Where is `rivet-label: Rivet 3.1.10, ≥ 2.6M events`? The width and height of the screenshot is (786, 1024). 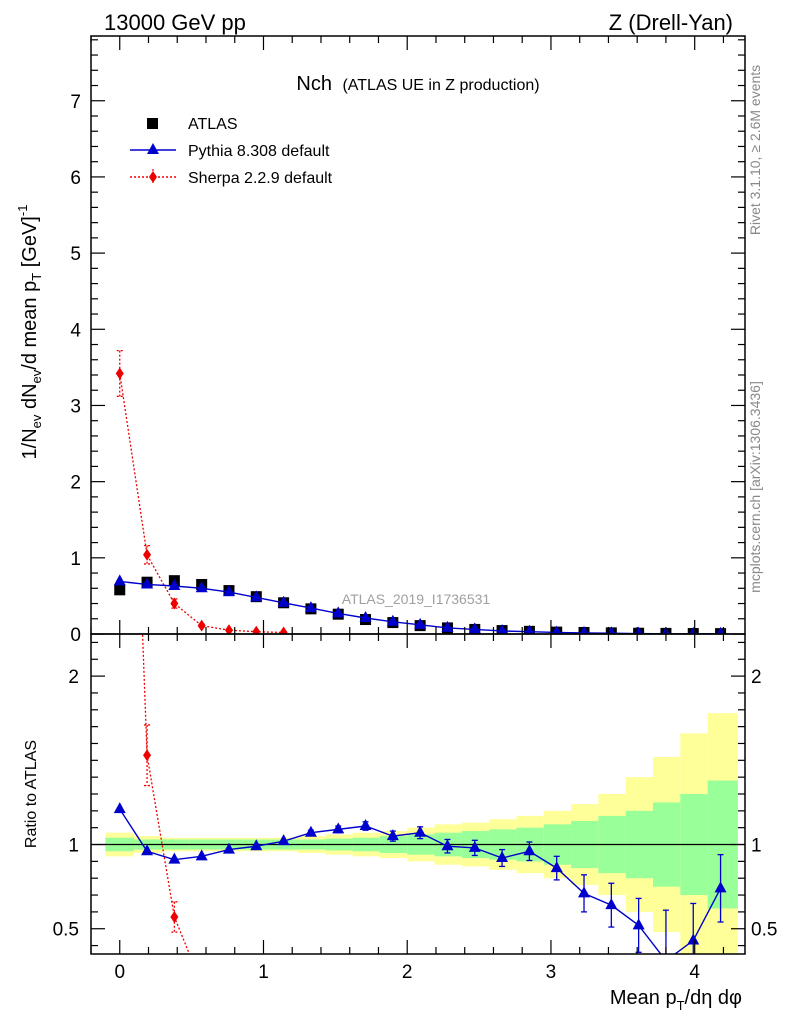
rivet-label: Rivet 3.1.10, ≥ 2.6M events is located at coordinates (755, 150).